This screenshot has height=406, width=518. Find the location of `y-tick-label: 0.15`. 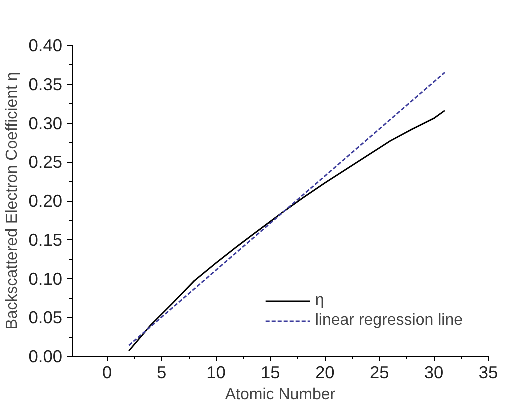

y-tick-label: 0.15 is located at coordinates (45, 240).